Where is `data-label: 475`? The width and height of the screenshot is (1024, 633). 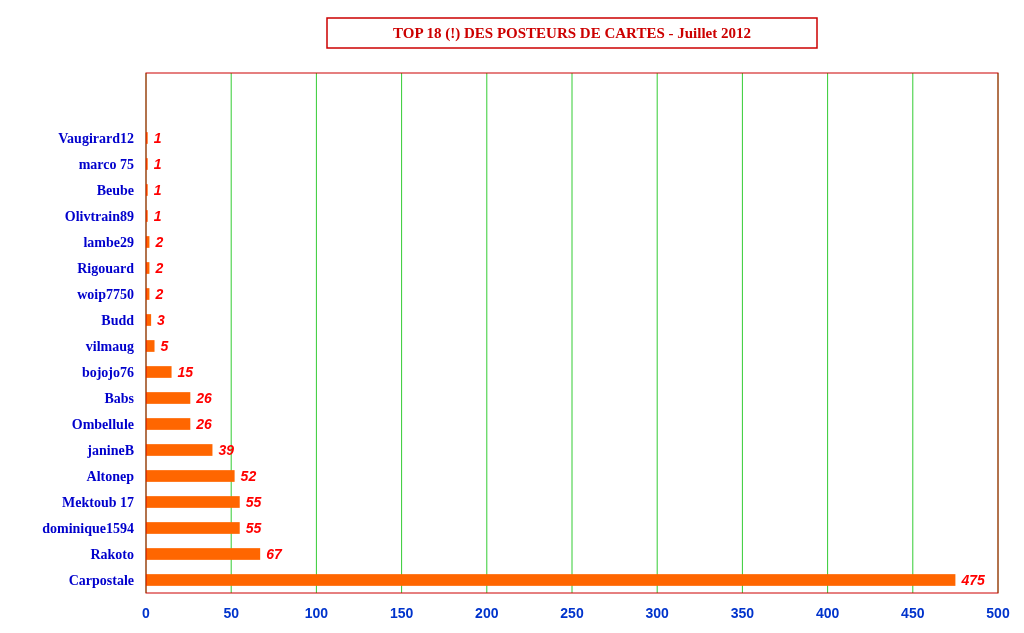 data-label: 475 is located at coordinates (972, 579).